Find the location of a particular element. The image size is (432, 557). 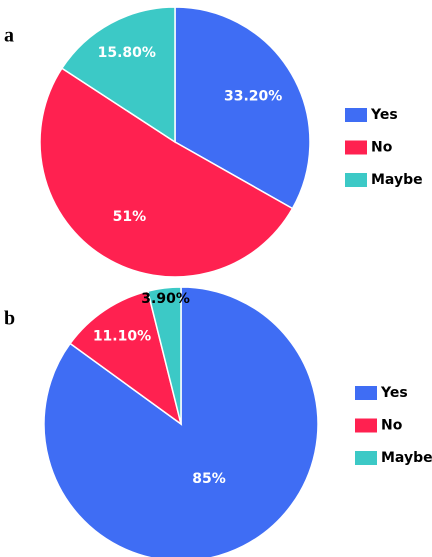

panel-label: a is located at coordinates (9, 36).